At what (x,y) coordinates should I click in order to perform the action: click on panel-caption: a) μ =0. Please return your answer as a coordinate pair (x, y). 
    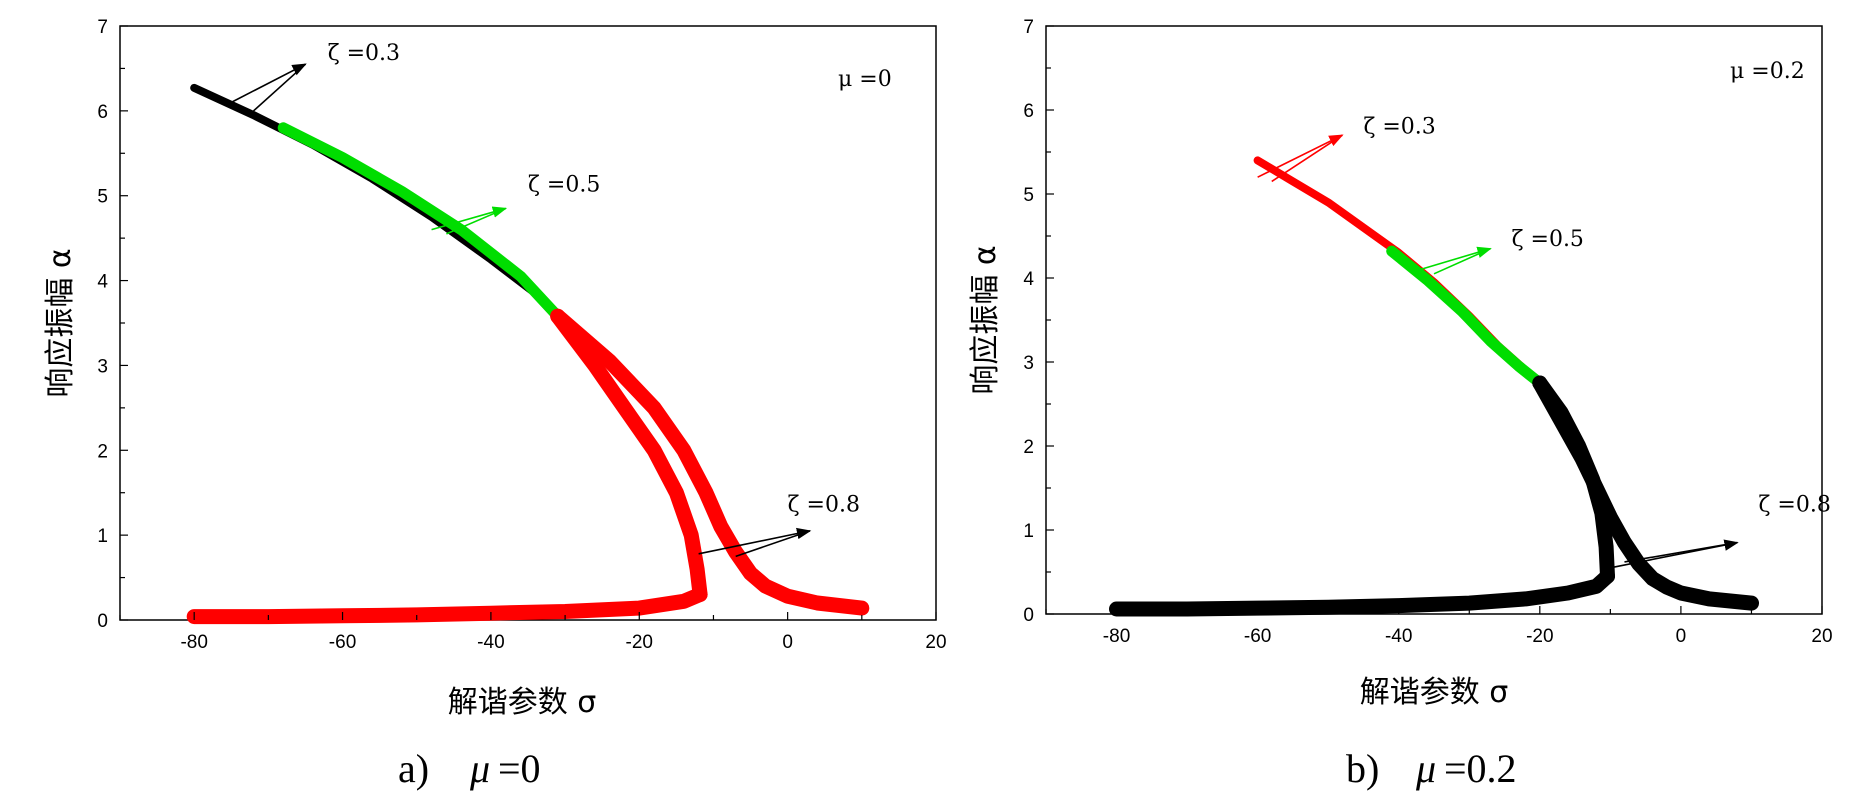
    Looking at the image, I should click on (469, 768).